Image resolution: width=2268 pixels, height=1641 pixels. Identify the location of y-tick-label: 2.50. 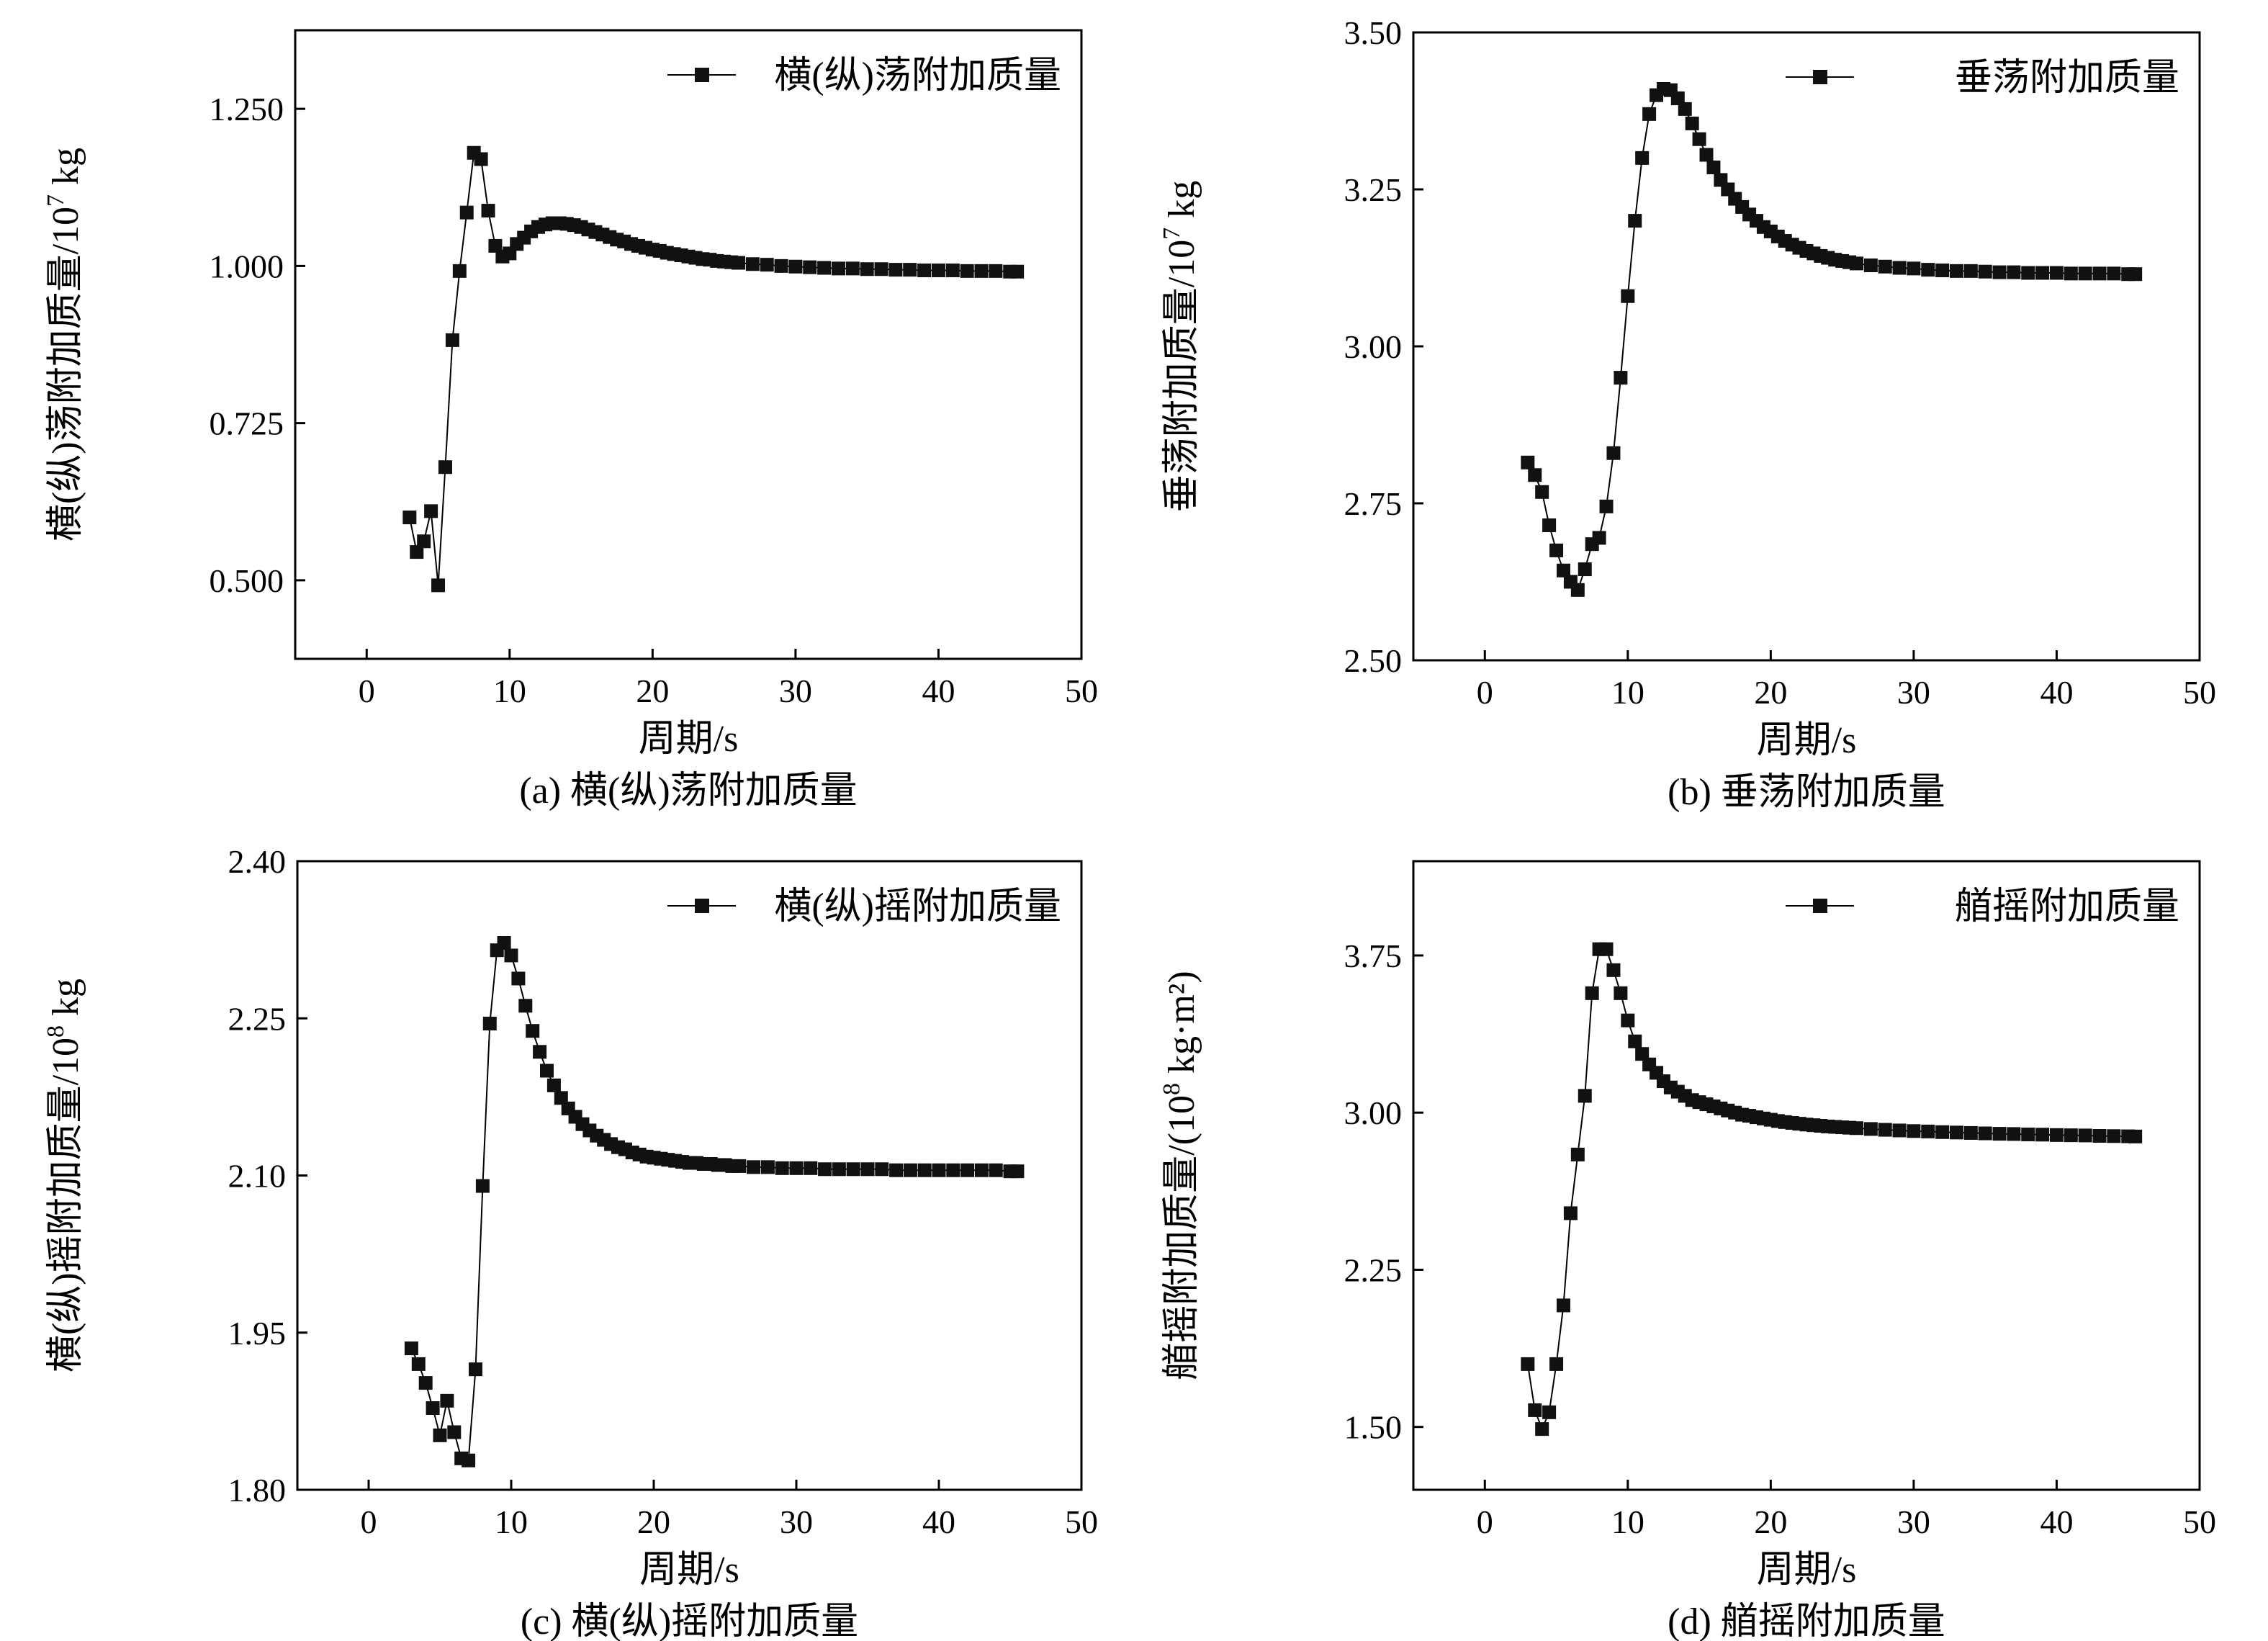
(1373, 660).